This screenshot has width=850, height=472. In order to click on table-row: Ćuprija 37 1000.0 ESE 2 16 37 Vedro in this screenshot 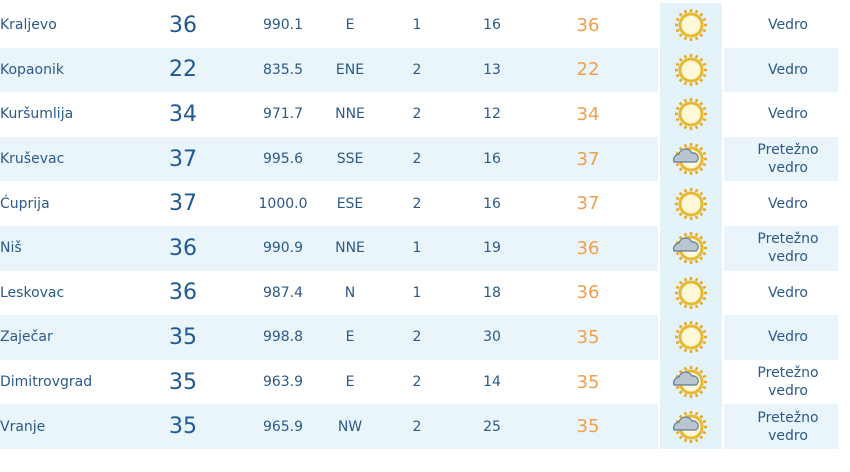, I will do `click(419, 203)`.